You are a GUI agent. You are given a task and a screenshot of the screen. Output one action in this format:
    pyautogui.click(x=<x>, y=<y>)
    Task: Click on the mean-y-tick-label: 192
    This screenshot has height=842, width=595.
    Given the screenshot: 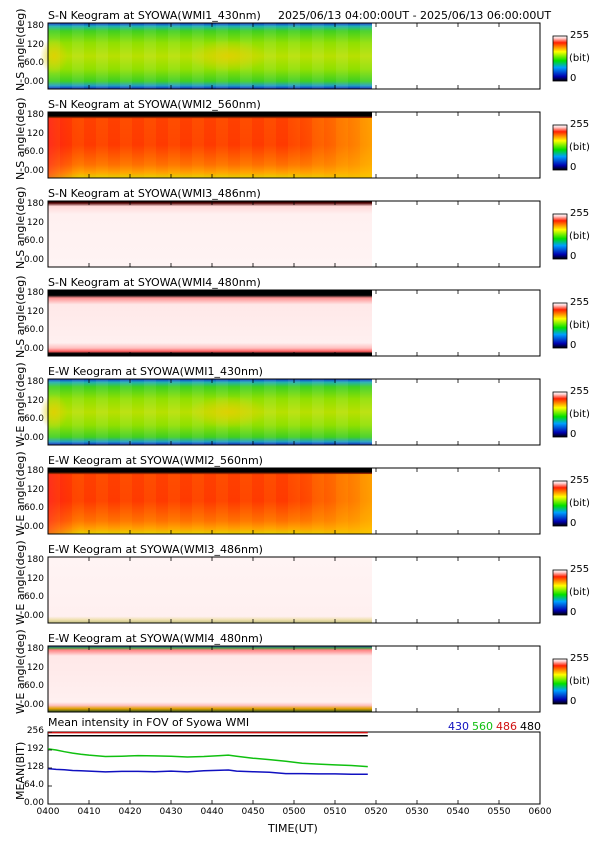 What is the action you would take?
    pyautogui.click(x=35, y=749)
    